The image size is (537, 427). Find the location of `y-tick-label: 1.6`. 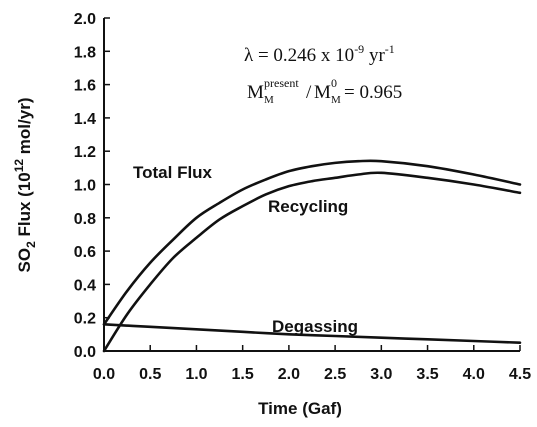

y-tick-label: 1.6 is located at coordinates (85, 86).